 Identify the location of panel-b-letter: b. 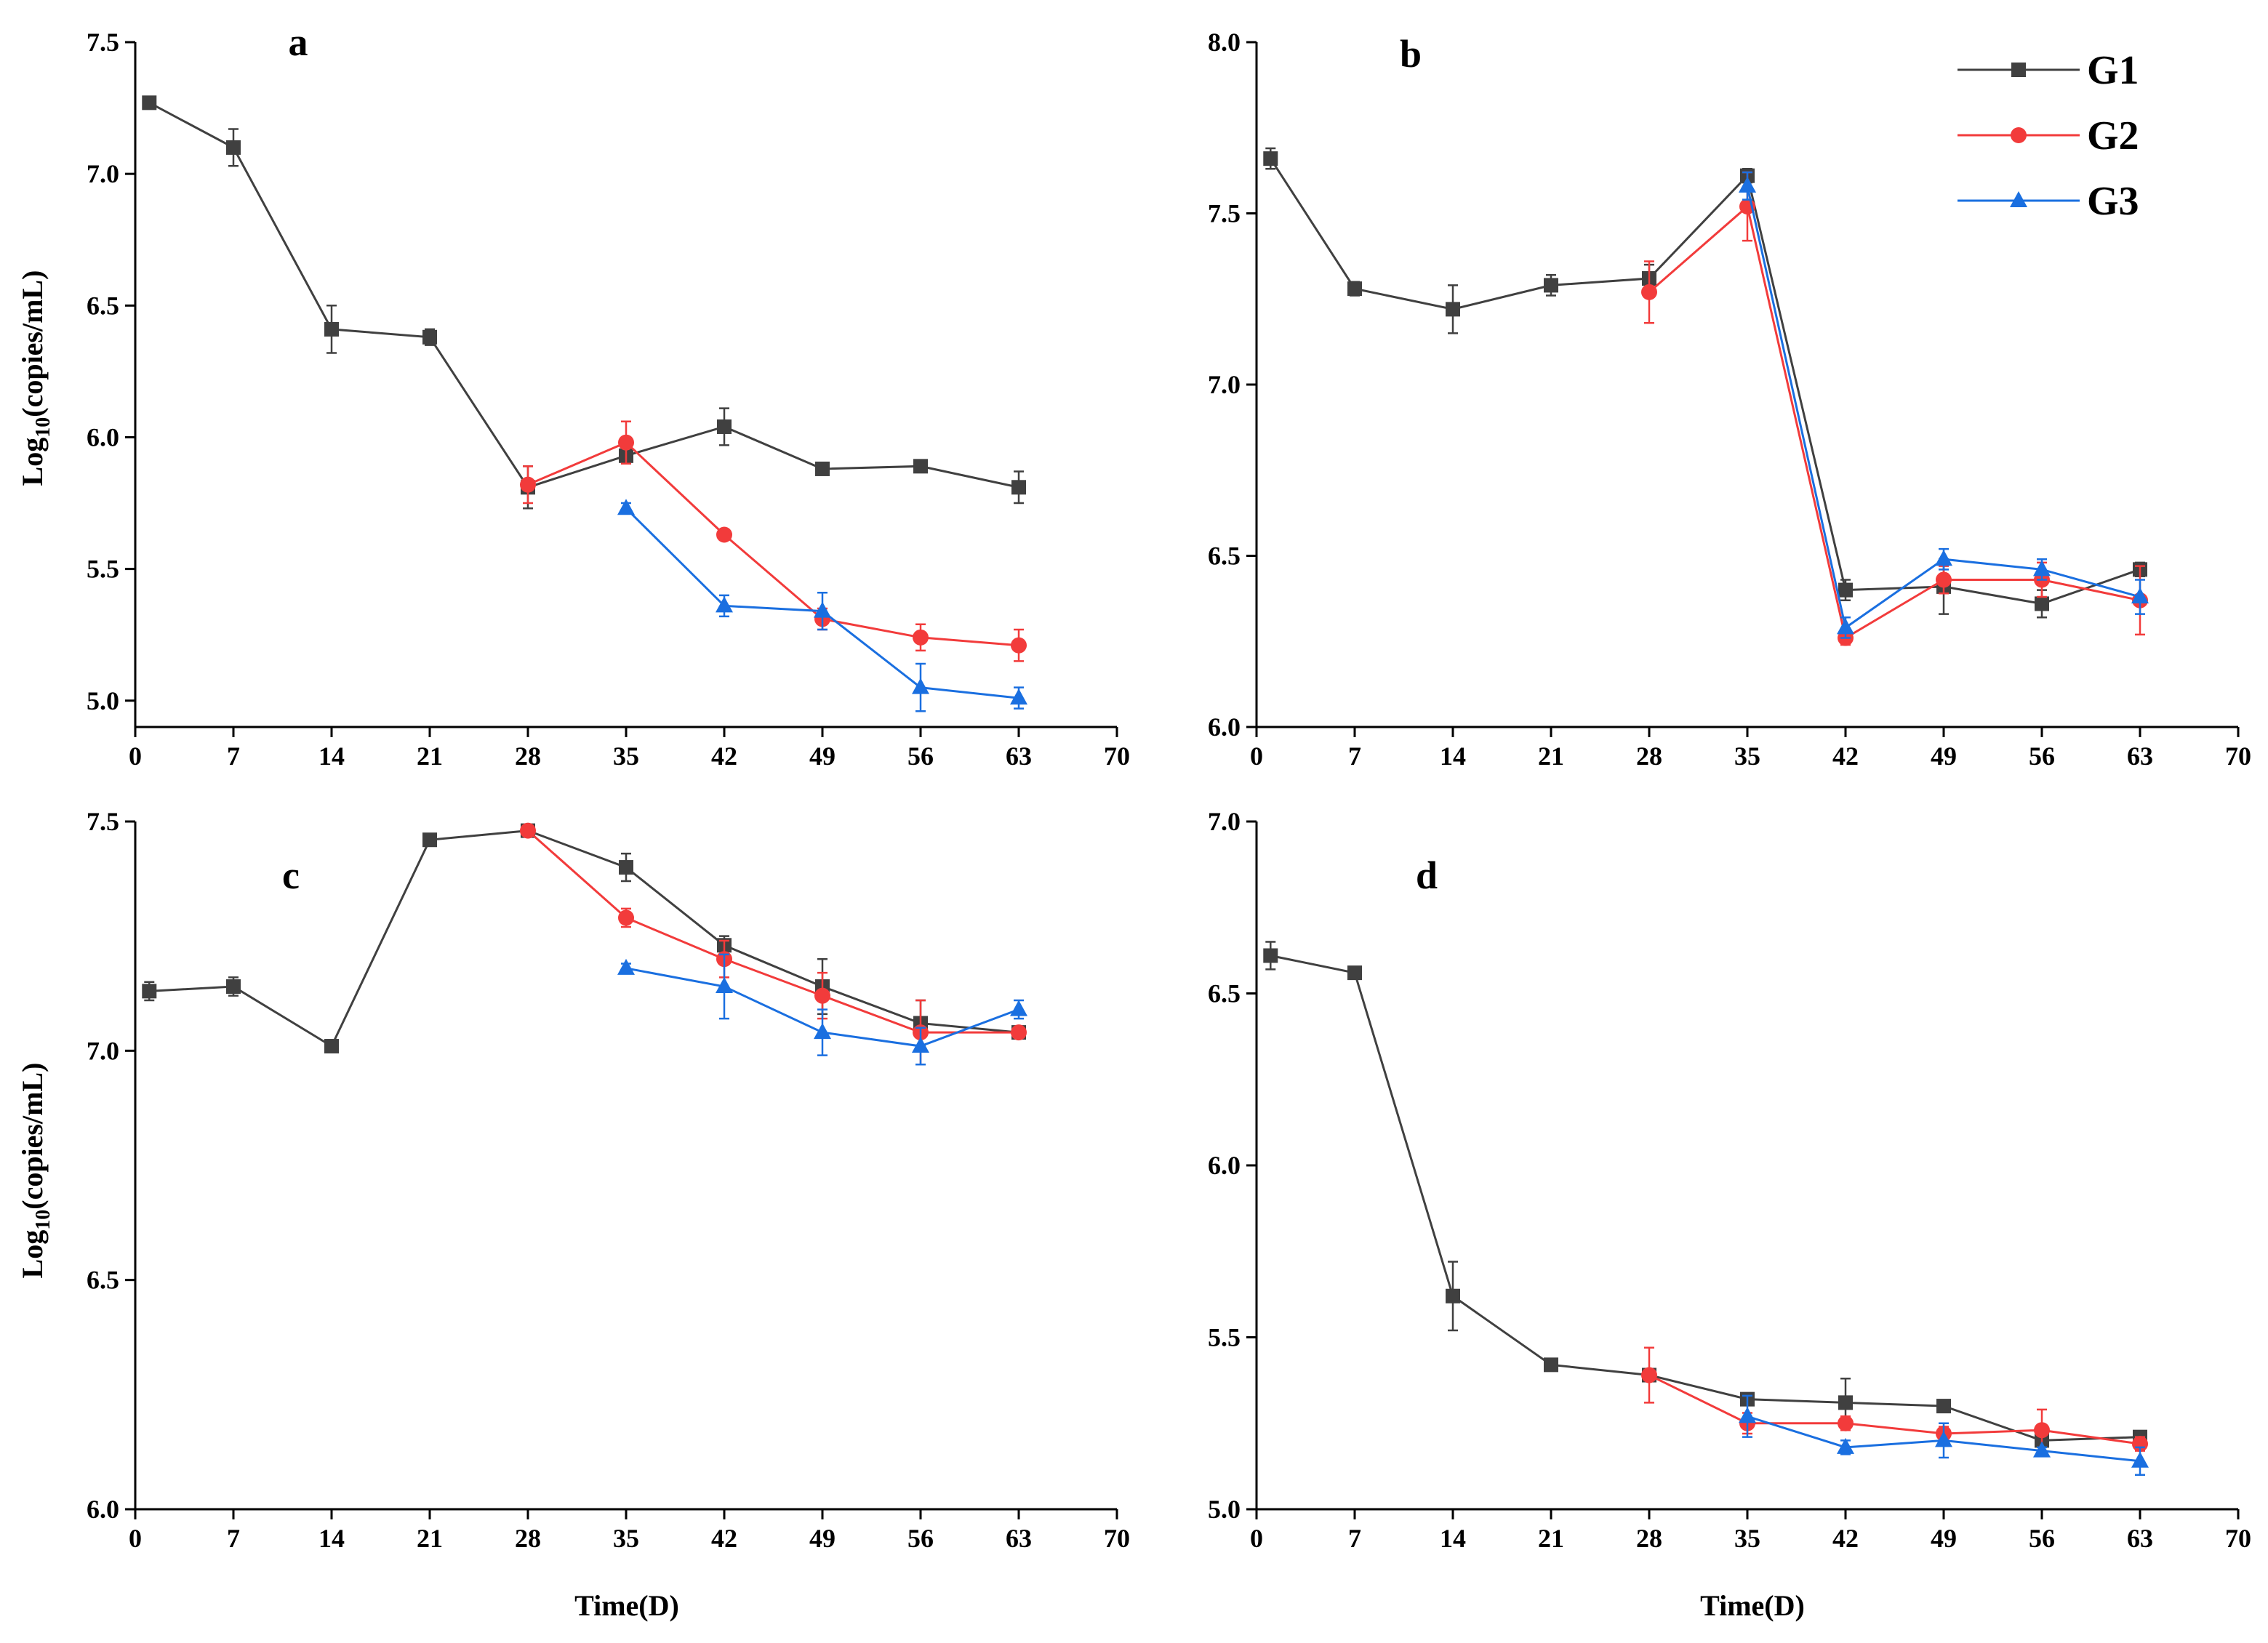
(1411, 54).